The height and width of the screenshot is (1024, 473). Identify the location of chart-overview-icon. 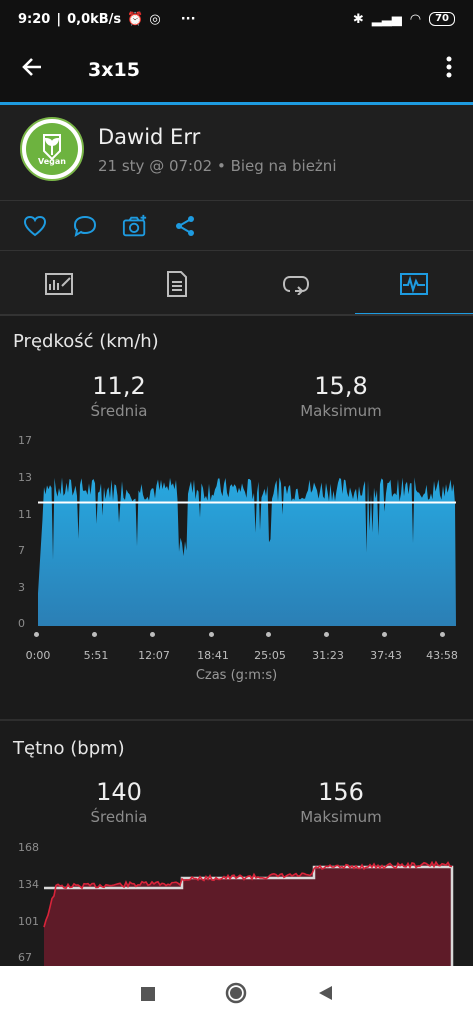
(59, 284).